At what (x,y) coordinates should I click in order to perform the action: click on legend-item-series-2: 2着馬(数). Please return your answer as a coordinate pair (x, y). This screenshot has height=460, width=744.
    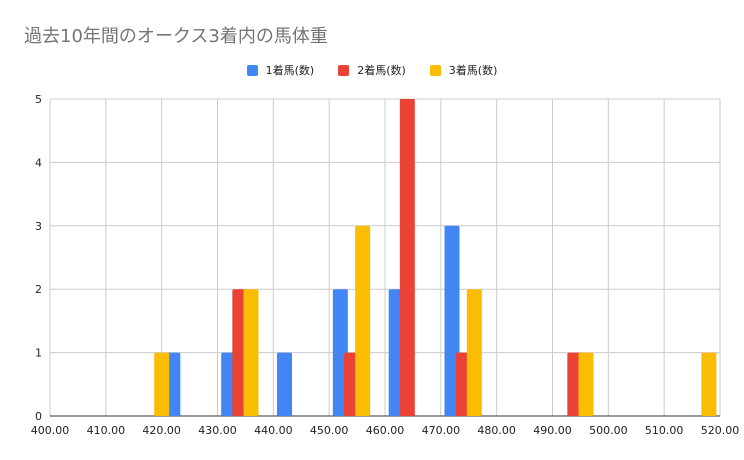
    Looking at the image, I should click on (372, 70).